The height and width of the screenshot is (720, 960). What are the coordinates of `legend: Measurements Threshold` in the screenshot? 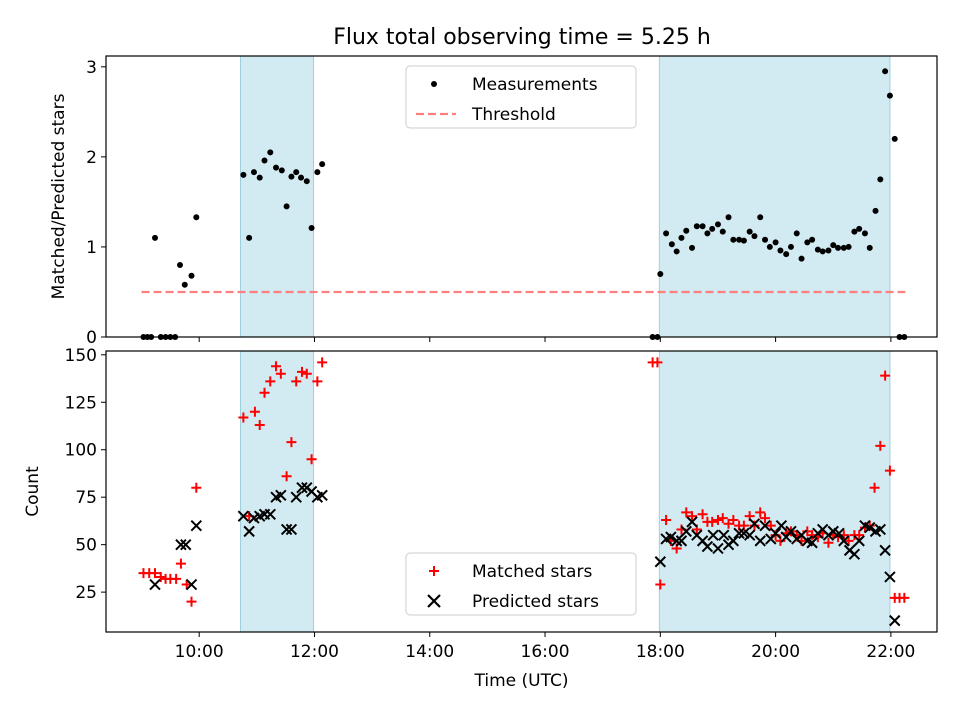 It's located at (521, 97).